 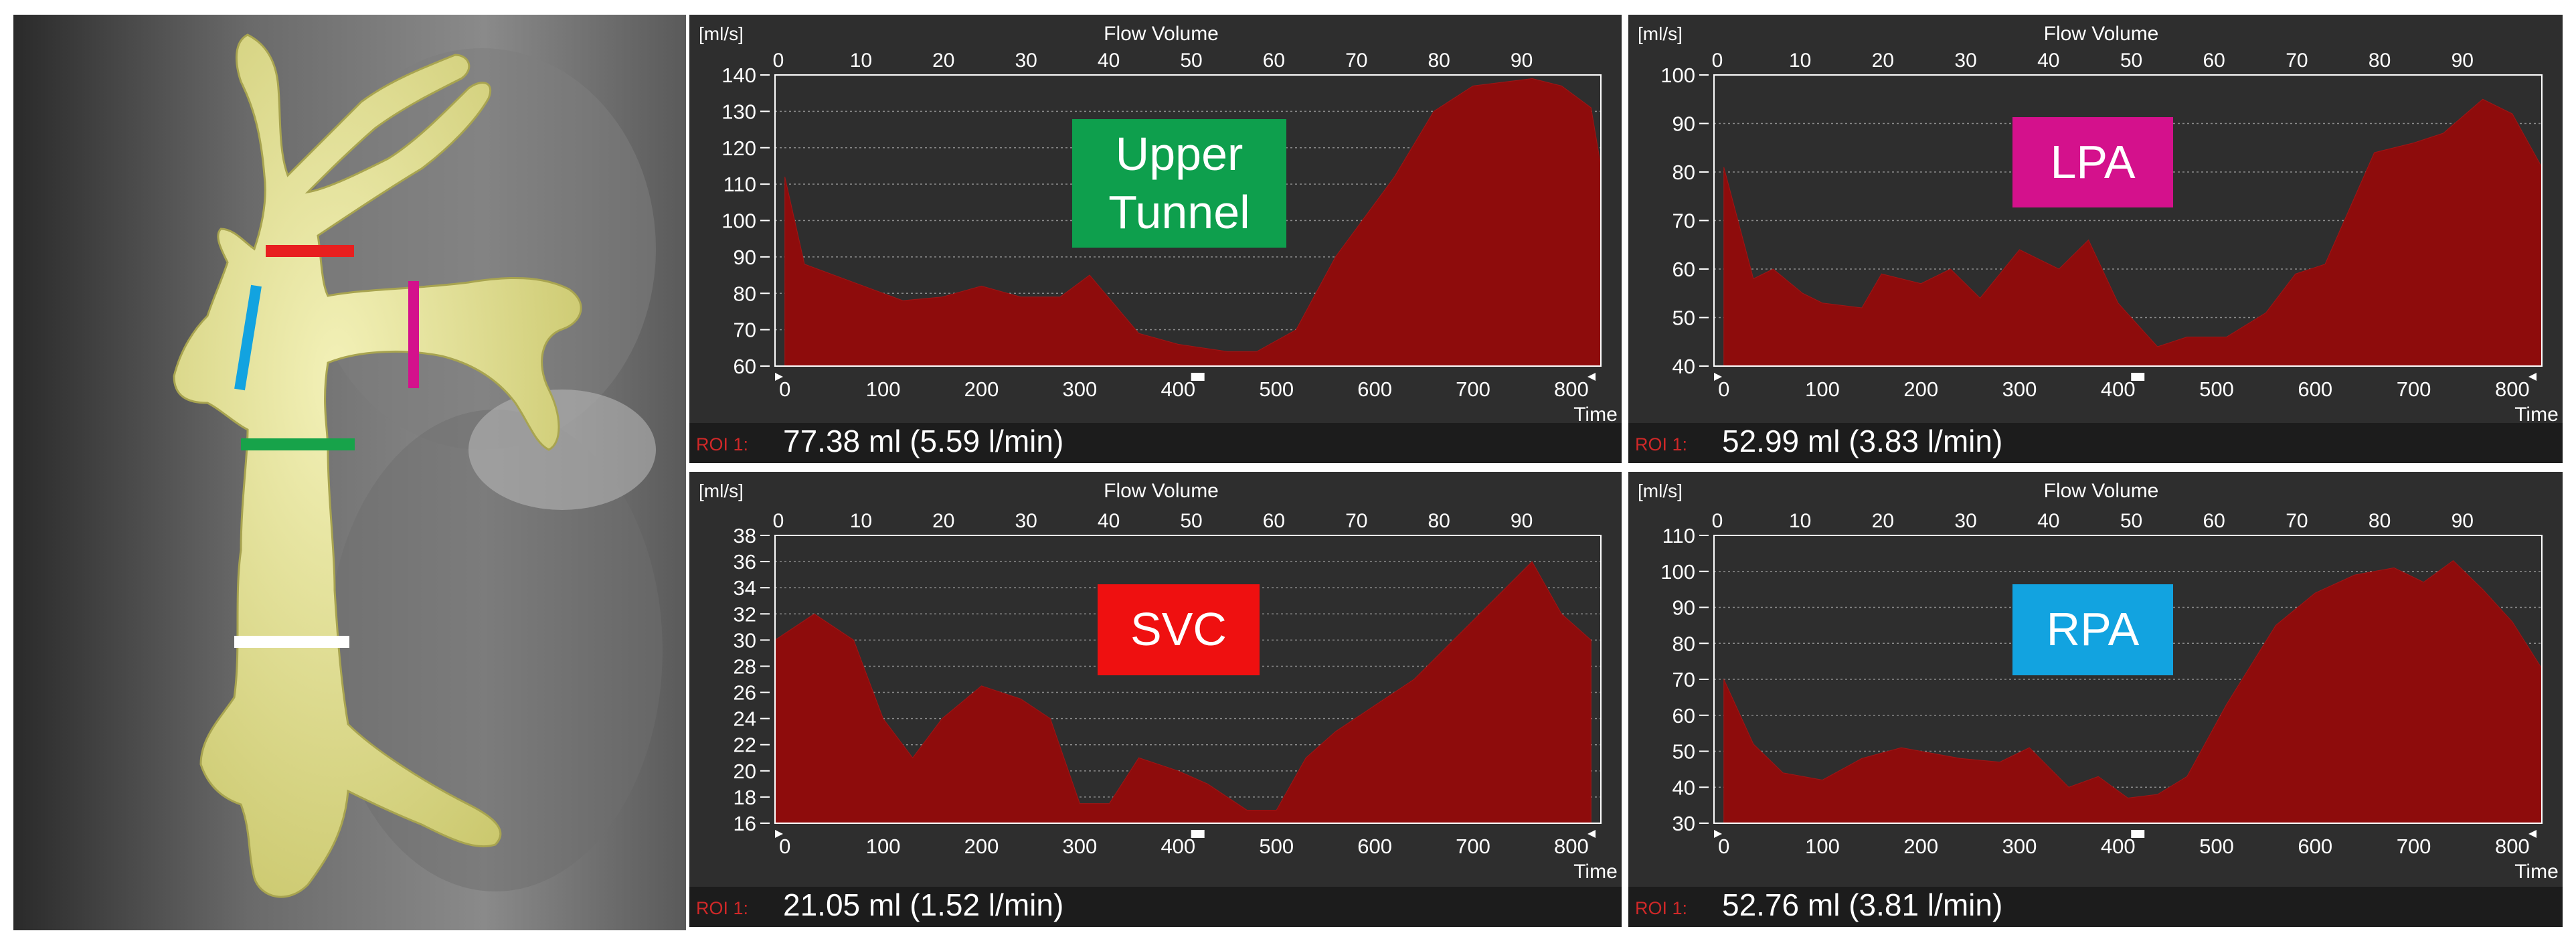 What do you see at coordinates (784, 389) in the screenshot?
I see `x-tick-label: 0` at bounding box center [784, 389].